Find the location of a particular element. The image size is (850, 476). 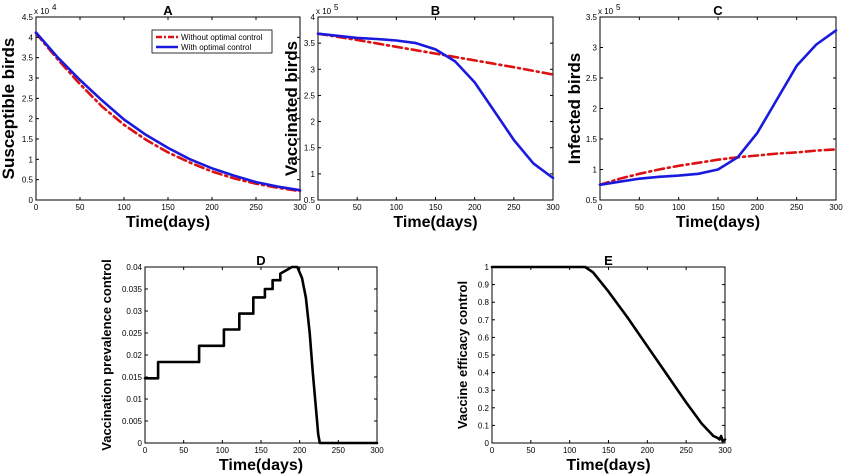

y-tick-label: 0.2 is located at coordinates (484, 408).